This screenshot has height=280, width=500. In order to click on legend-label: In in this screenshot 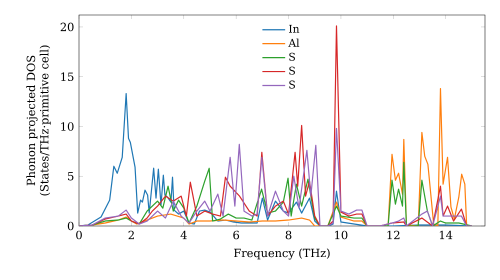, I will do `click(294, 28)`.